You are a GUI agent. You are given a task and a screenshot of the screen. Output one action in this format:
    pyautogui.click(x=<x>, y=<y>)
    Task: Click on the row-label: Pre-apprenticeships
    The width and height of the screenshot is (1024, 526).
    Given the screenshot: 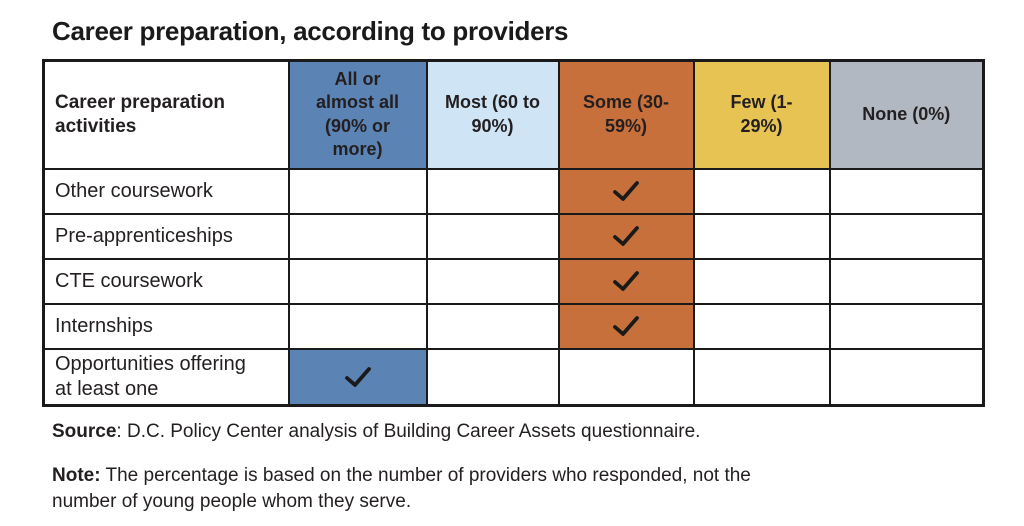 What is the action you would take?
    pyautogui.click(x=166, y=236)
    